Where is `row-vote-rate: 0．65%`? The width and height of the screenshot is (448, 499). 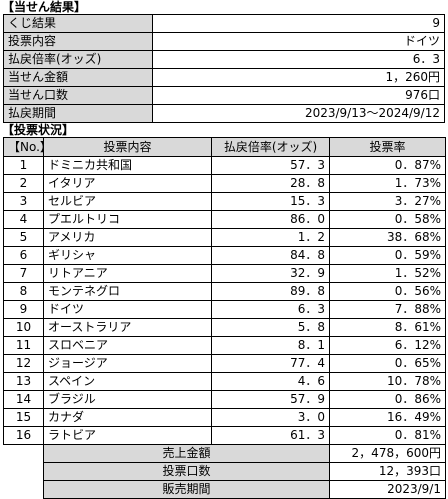
row-vote-rate: 0．65% is located at coordinates (387, 363).